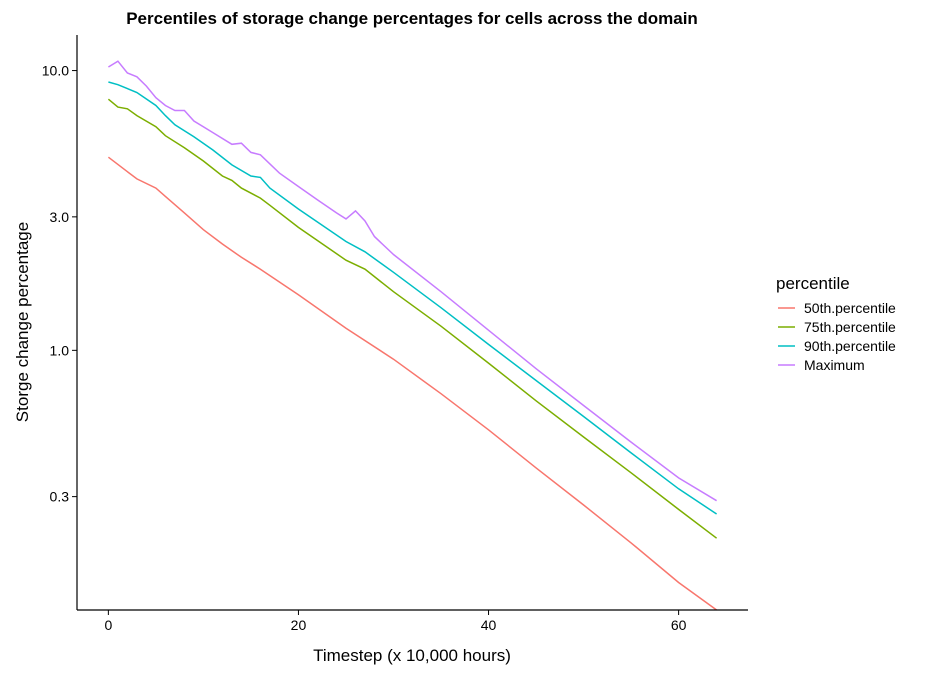 This screenshot has height=673, width=928. Describe the element at coordinates (22, 322) in the screenshot. I see `y-axis-title: Storge change percentage` at that location.